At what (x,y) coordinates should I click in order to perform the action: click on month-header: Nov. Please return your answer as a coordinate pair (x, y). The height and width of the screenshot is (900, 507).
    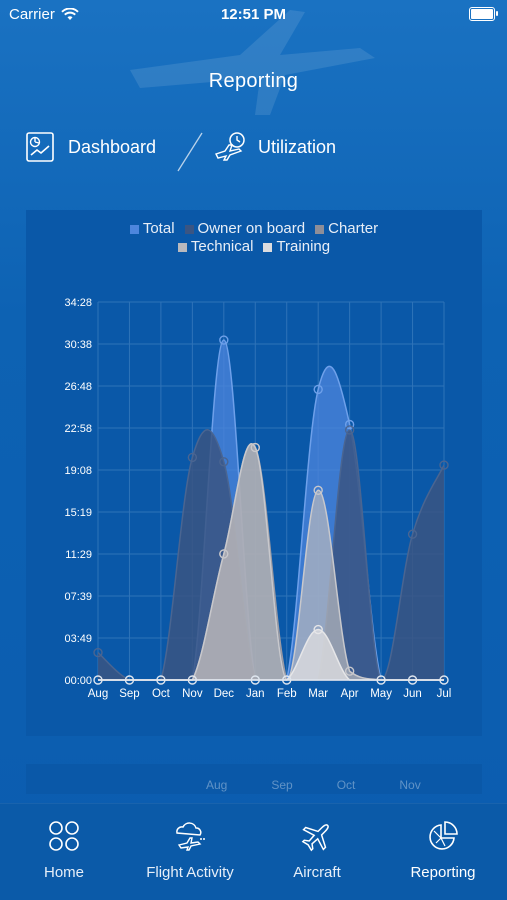
    Looking at the image, I should click on (410, 785).